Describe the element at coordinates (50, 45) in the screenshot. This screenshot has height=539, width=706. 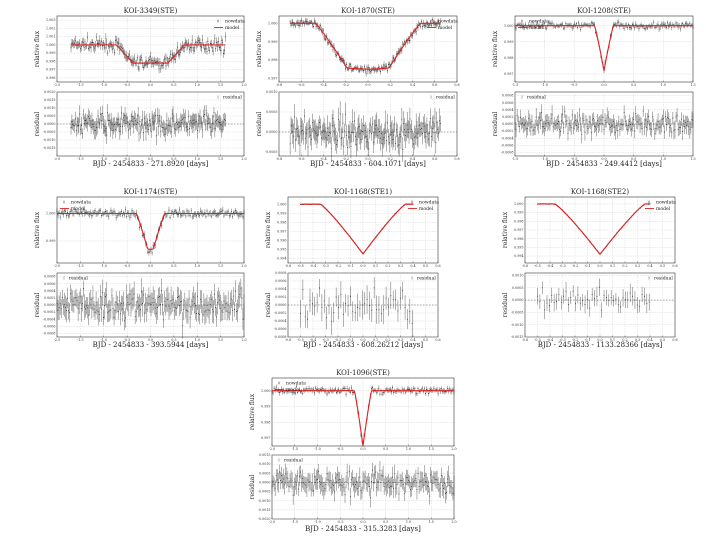
I see `subplot-1-flux-ytick-label: 1.000` at that location.